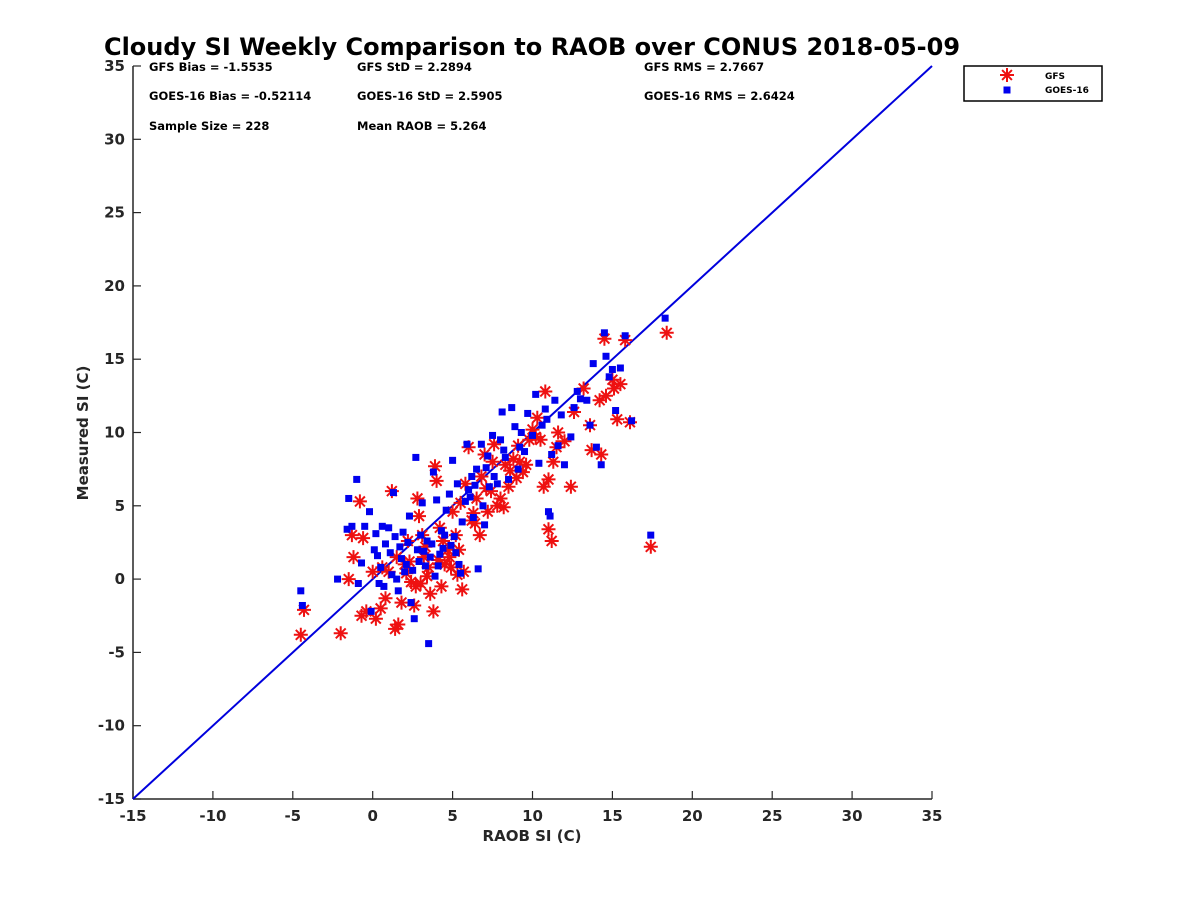  Describe the element at coordinates (1055, 77) in the screenshot. I see `legend-gfs-label: GFS` at that location.